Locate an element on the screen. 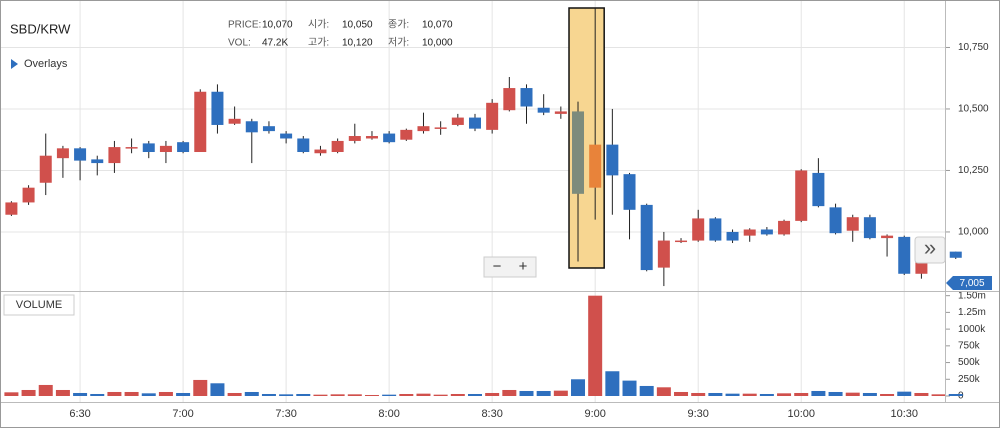  y-tick-label: 10,250 is located at coordinates (973, 170).